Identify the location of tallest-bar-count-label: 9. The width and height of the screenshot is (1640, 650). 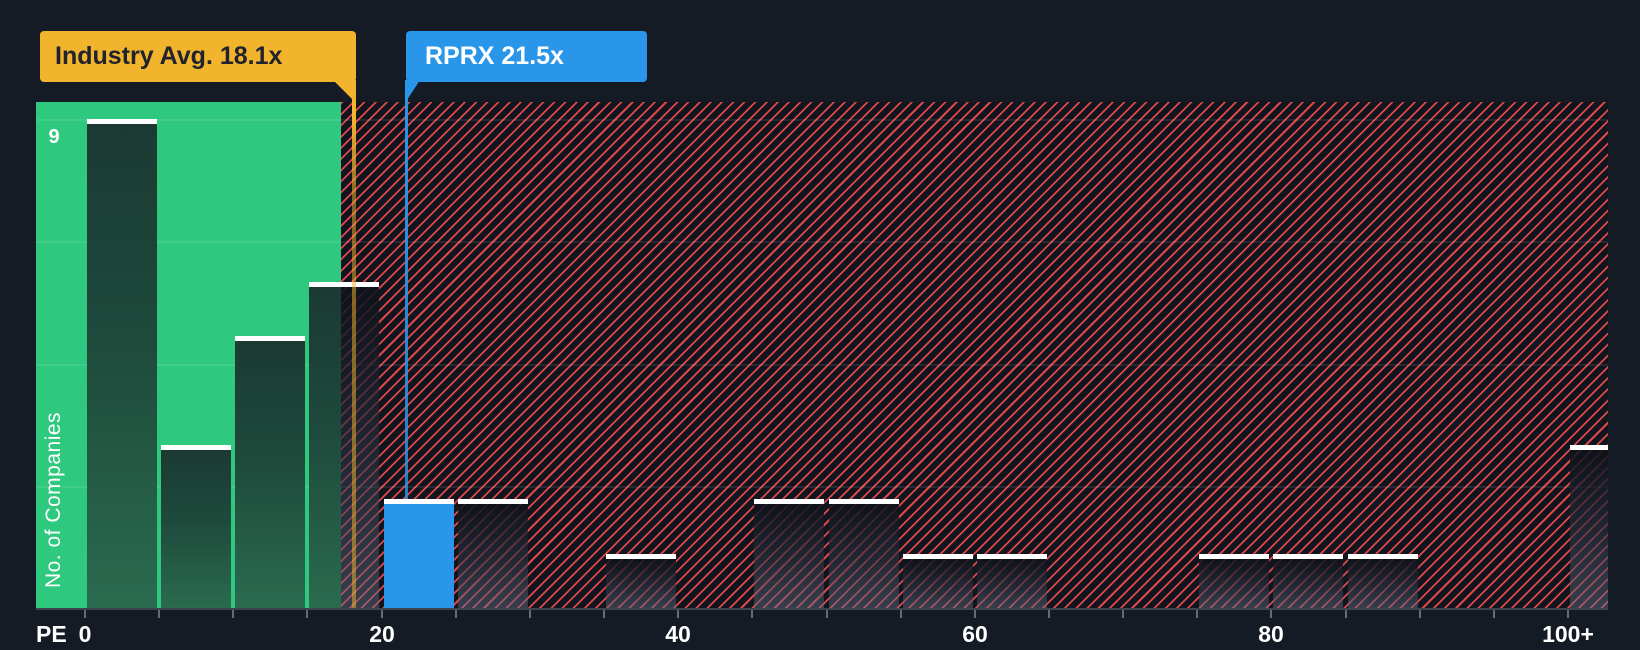
(54, 137).